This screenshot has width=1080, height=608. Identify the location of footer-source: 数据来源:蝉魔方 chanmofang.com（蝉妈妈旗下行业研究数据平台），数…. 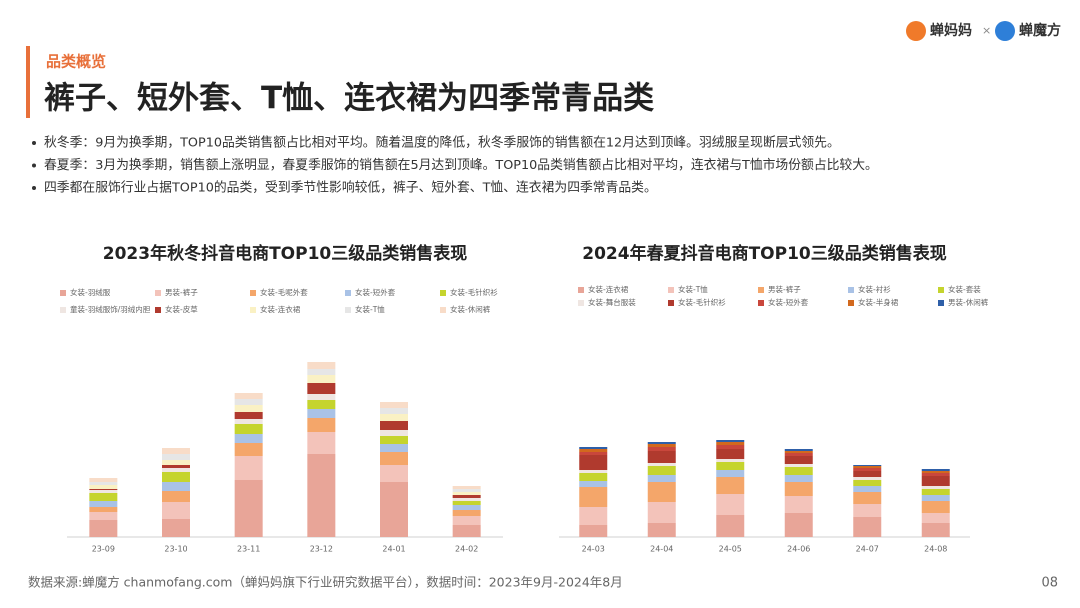
(325, 582).